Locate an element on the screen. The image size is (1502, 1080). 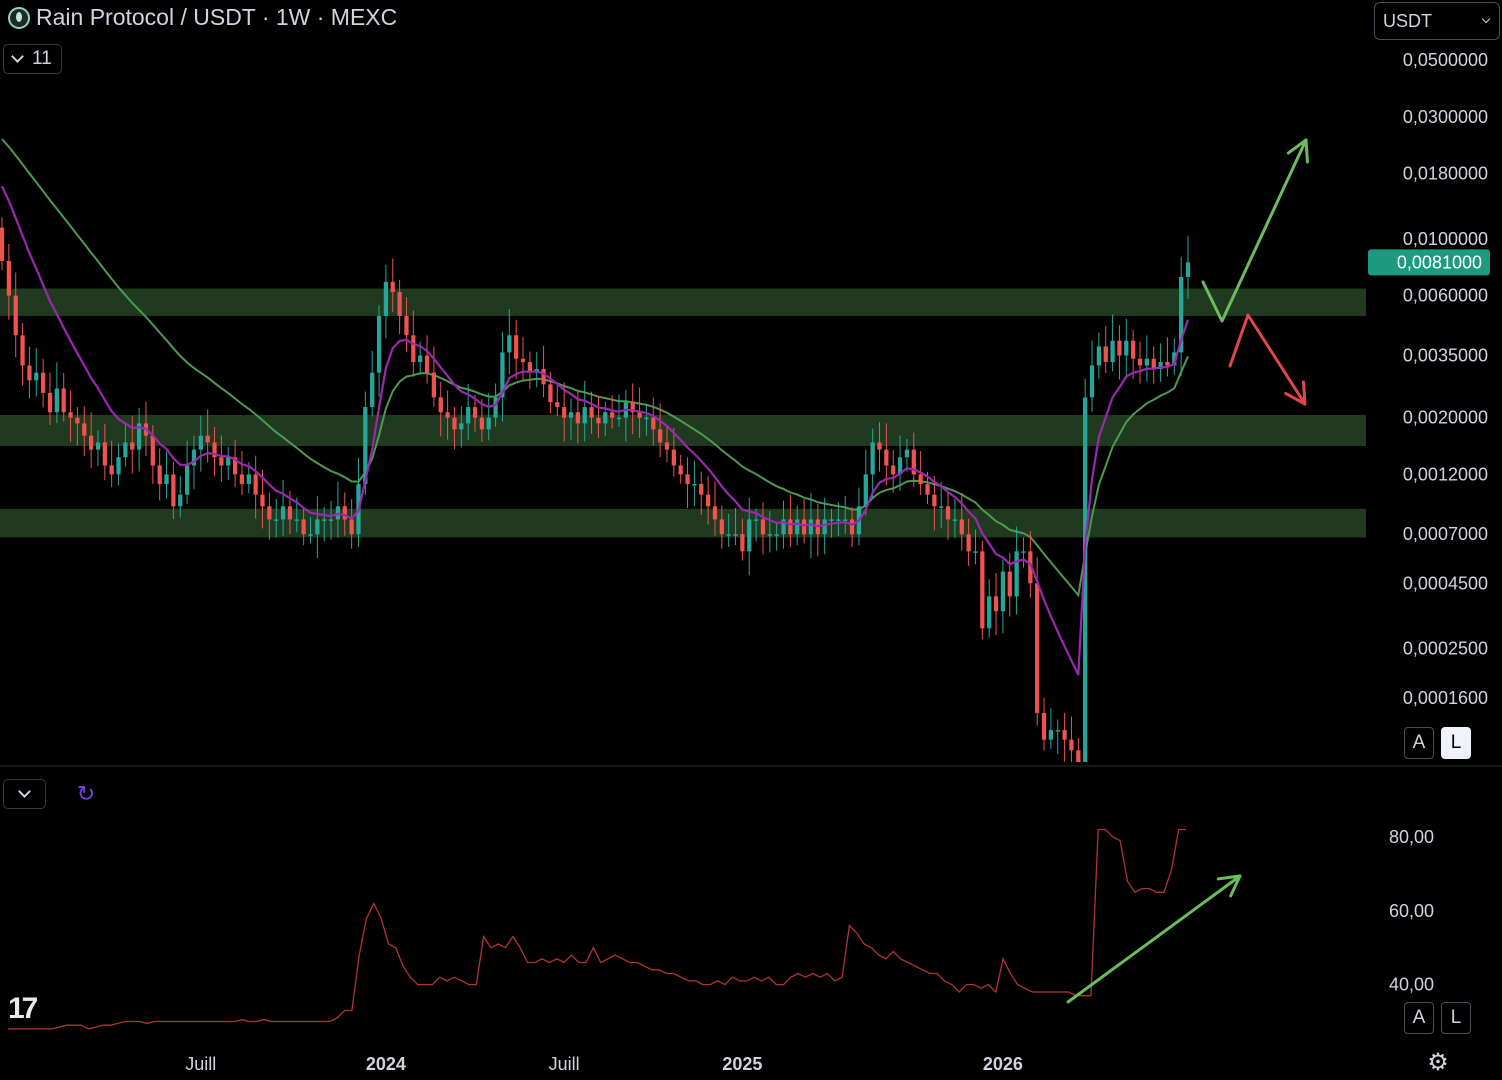
symbol-title: Rain Protocol / USDT · 1W · MEXC is located at coordinates (202, 17).